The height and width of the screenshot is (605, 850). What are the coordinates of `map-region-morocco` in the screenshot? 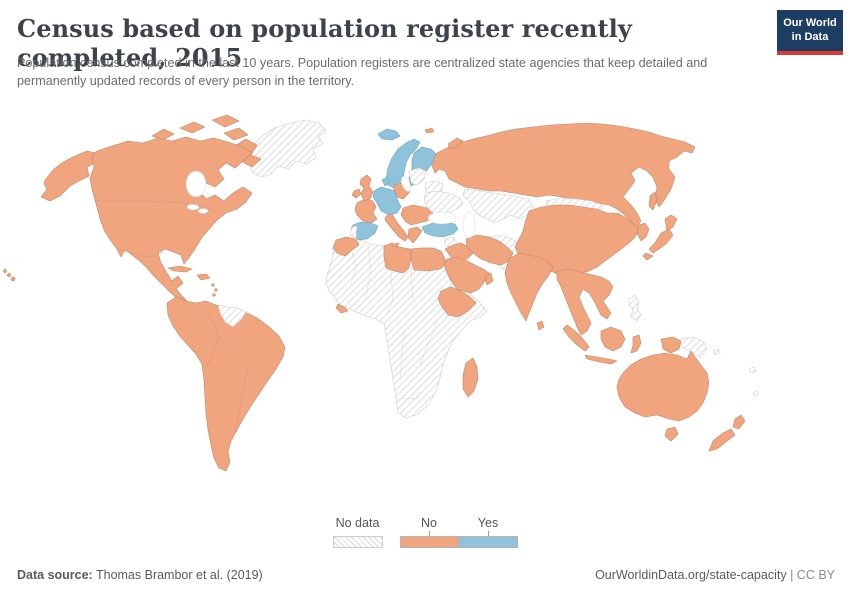 It's located at (346, 246).